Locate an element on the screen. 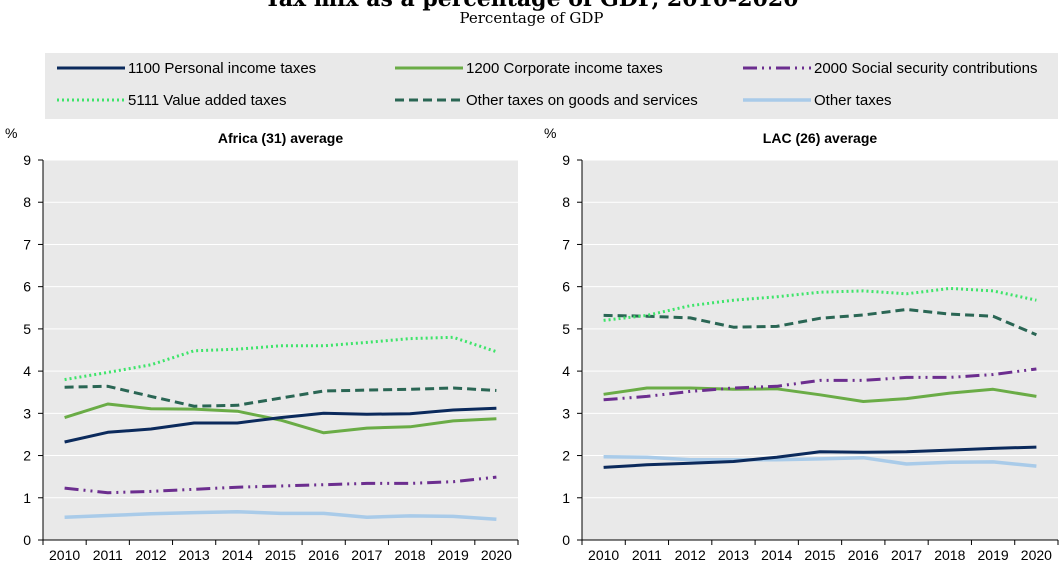 The height and width of the screenshot is (563, 1063). legend-item-corporate: 1200 Corporate income taxes is located at coordinates (529, 68).